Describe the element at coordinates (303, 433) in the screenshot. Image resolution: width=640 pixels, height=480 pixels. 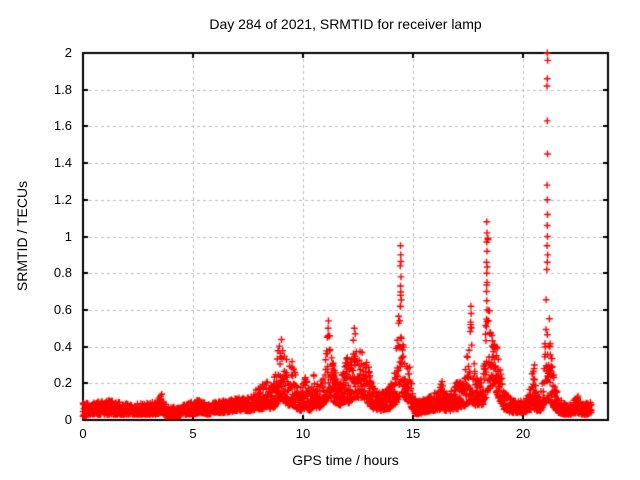
I see `x-tick-label: 10` at that location.